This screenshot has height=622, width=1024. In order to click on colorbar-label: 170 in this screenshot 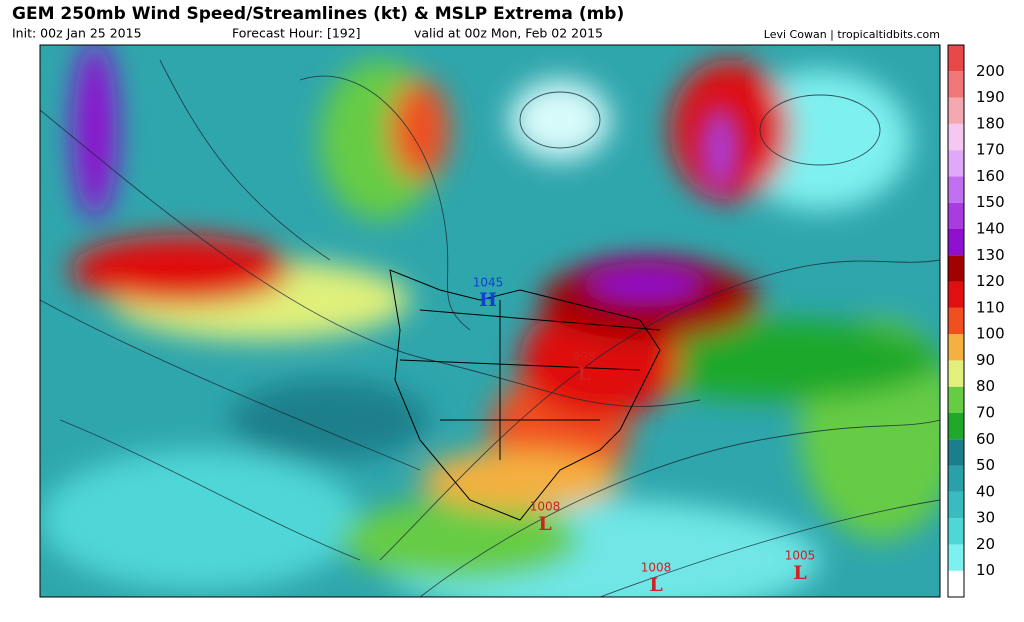, I will do `click(990, 150)`.